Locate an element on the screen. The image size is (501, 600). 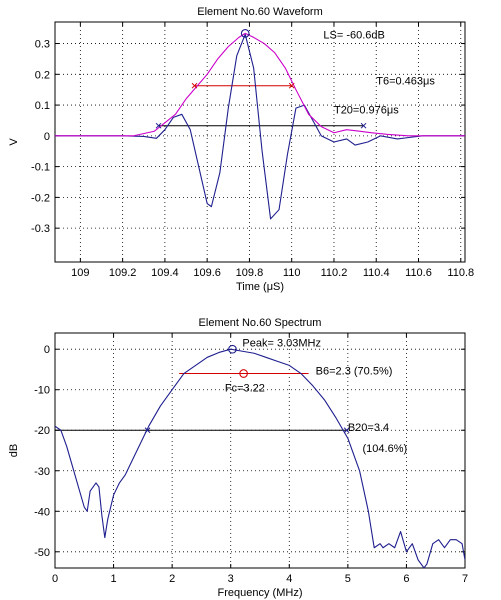
y-axis-label: V is located at coordinates (14, 142).